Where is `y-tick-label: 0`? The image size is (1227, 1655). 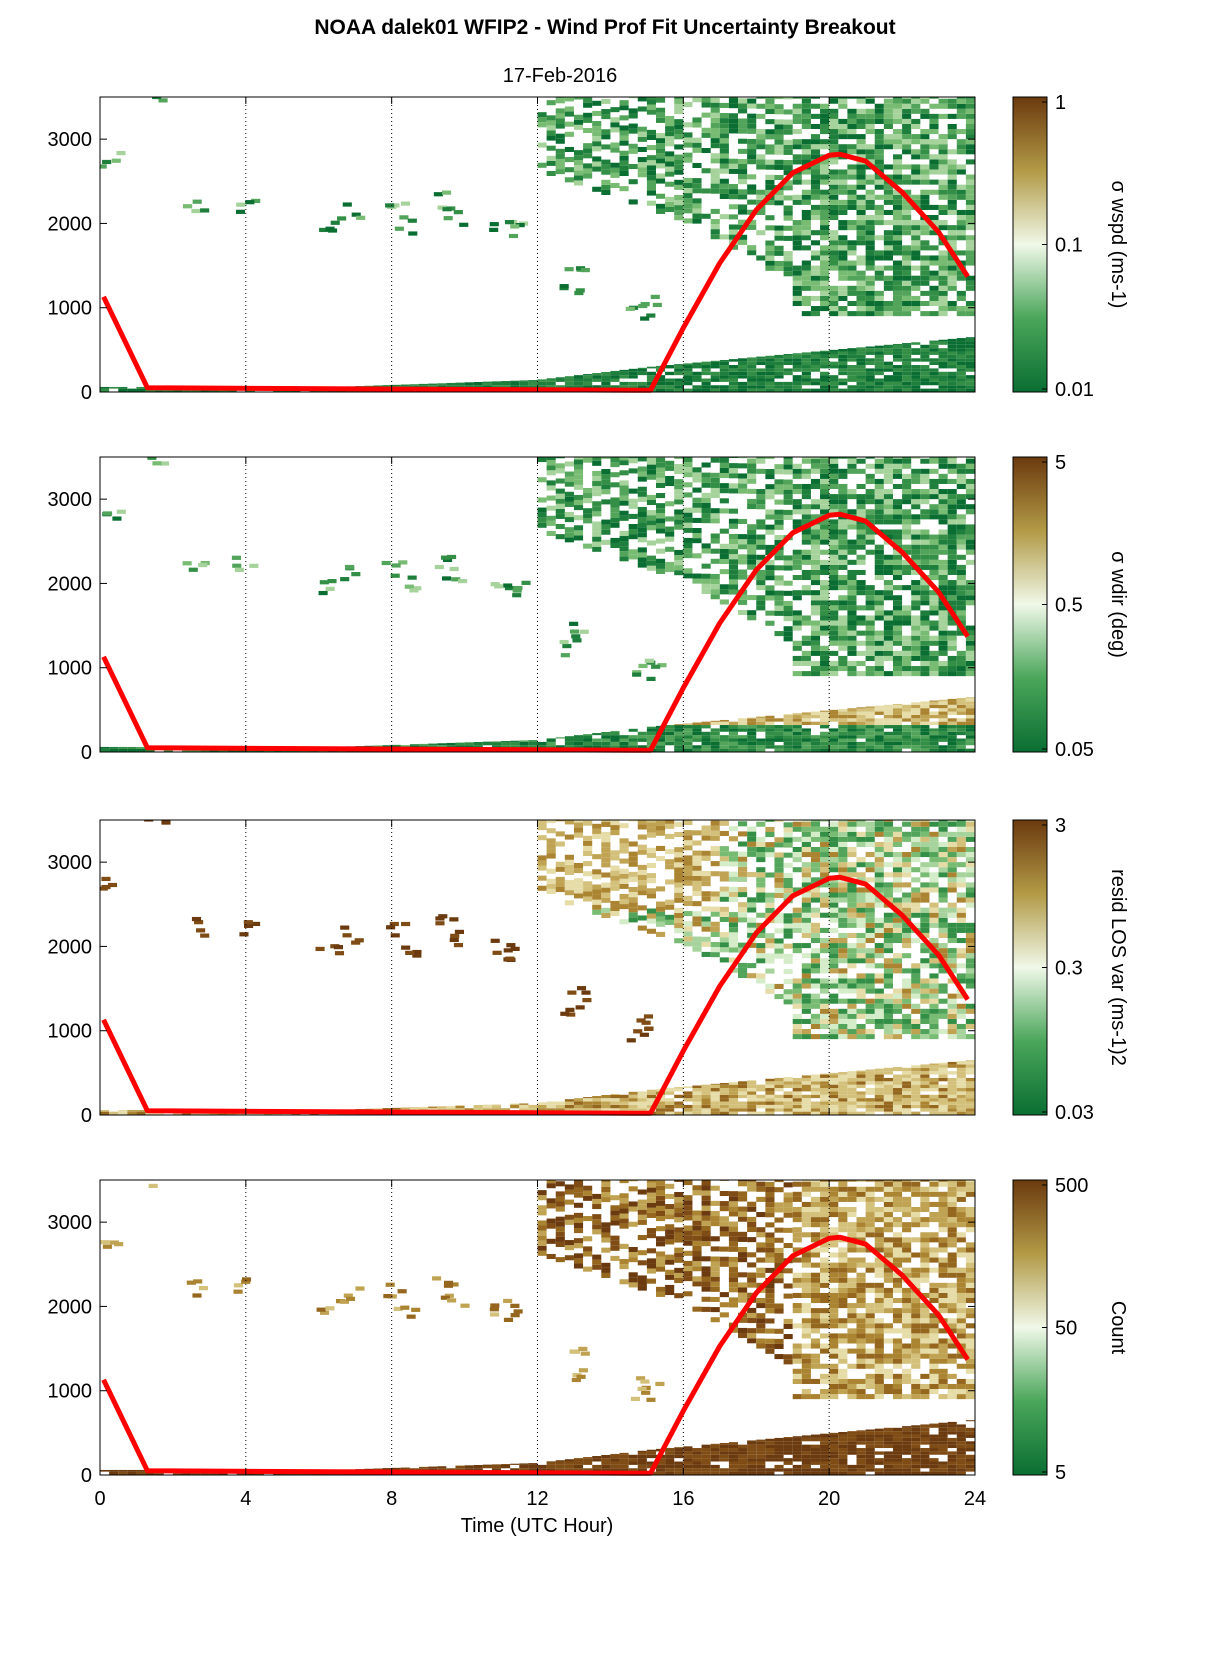
y-tick-label: 0 is located at coordinates (86, 753).